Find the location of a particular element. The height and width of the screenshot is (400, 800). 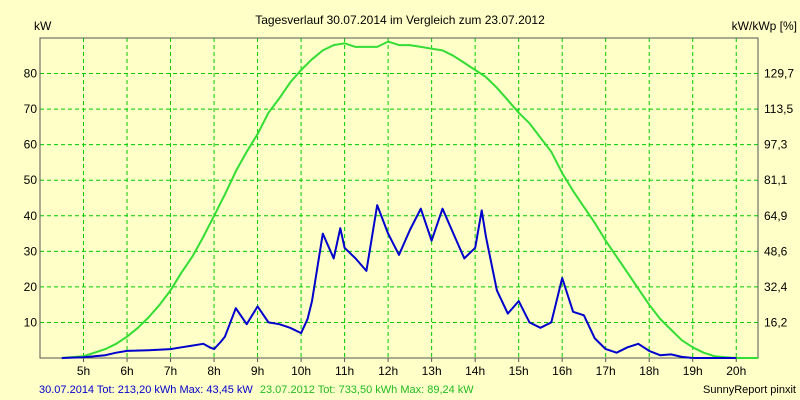

right-tick-label: 48,6 is located at coordinates (776, 251).